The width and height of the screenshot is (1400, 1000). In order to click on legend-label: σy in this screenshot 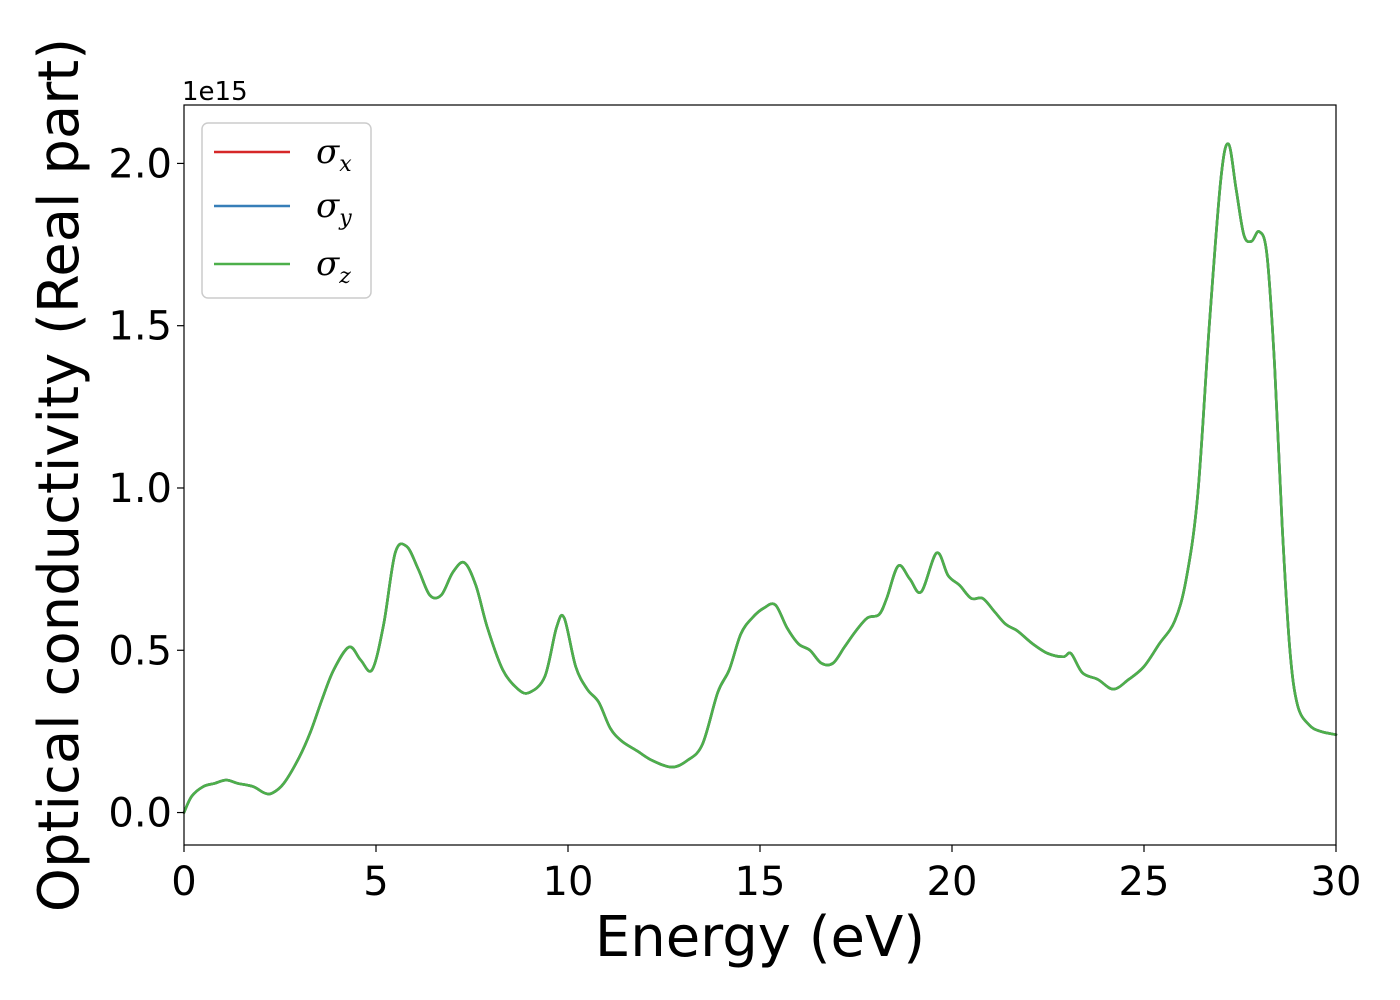, I will do `click(334, 208)`.